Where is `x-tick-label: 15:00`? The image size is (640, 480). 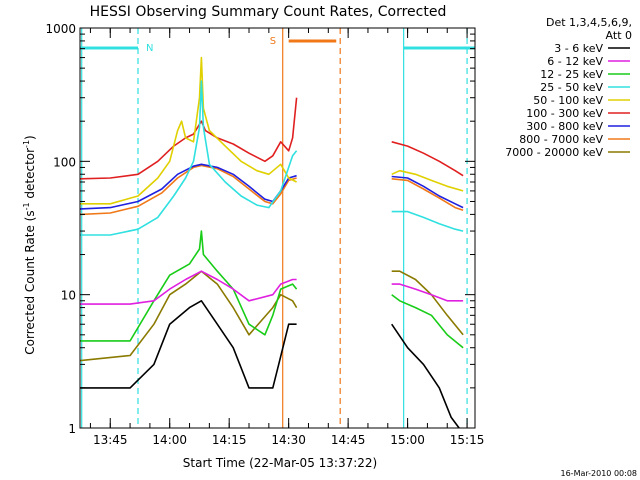 x-tick-label: 15:00 is located at coordinates (407, 440).